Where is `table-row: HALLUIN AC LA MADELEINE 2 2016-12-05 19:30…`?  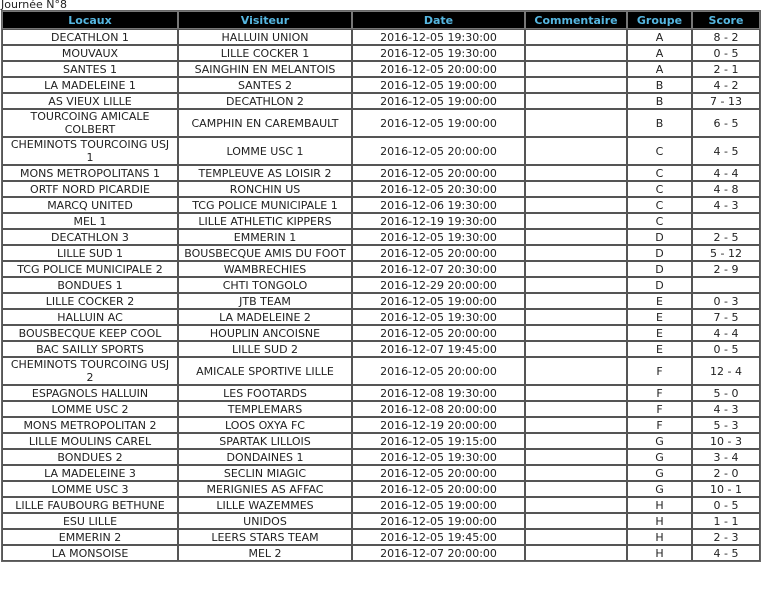
table-row: HALLUIN AC LA MADELEINE 2 2016-12-05 19:30… is located at coordinates (381, 317).